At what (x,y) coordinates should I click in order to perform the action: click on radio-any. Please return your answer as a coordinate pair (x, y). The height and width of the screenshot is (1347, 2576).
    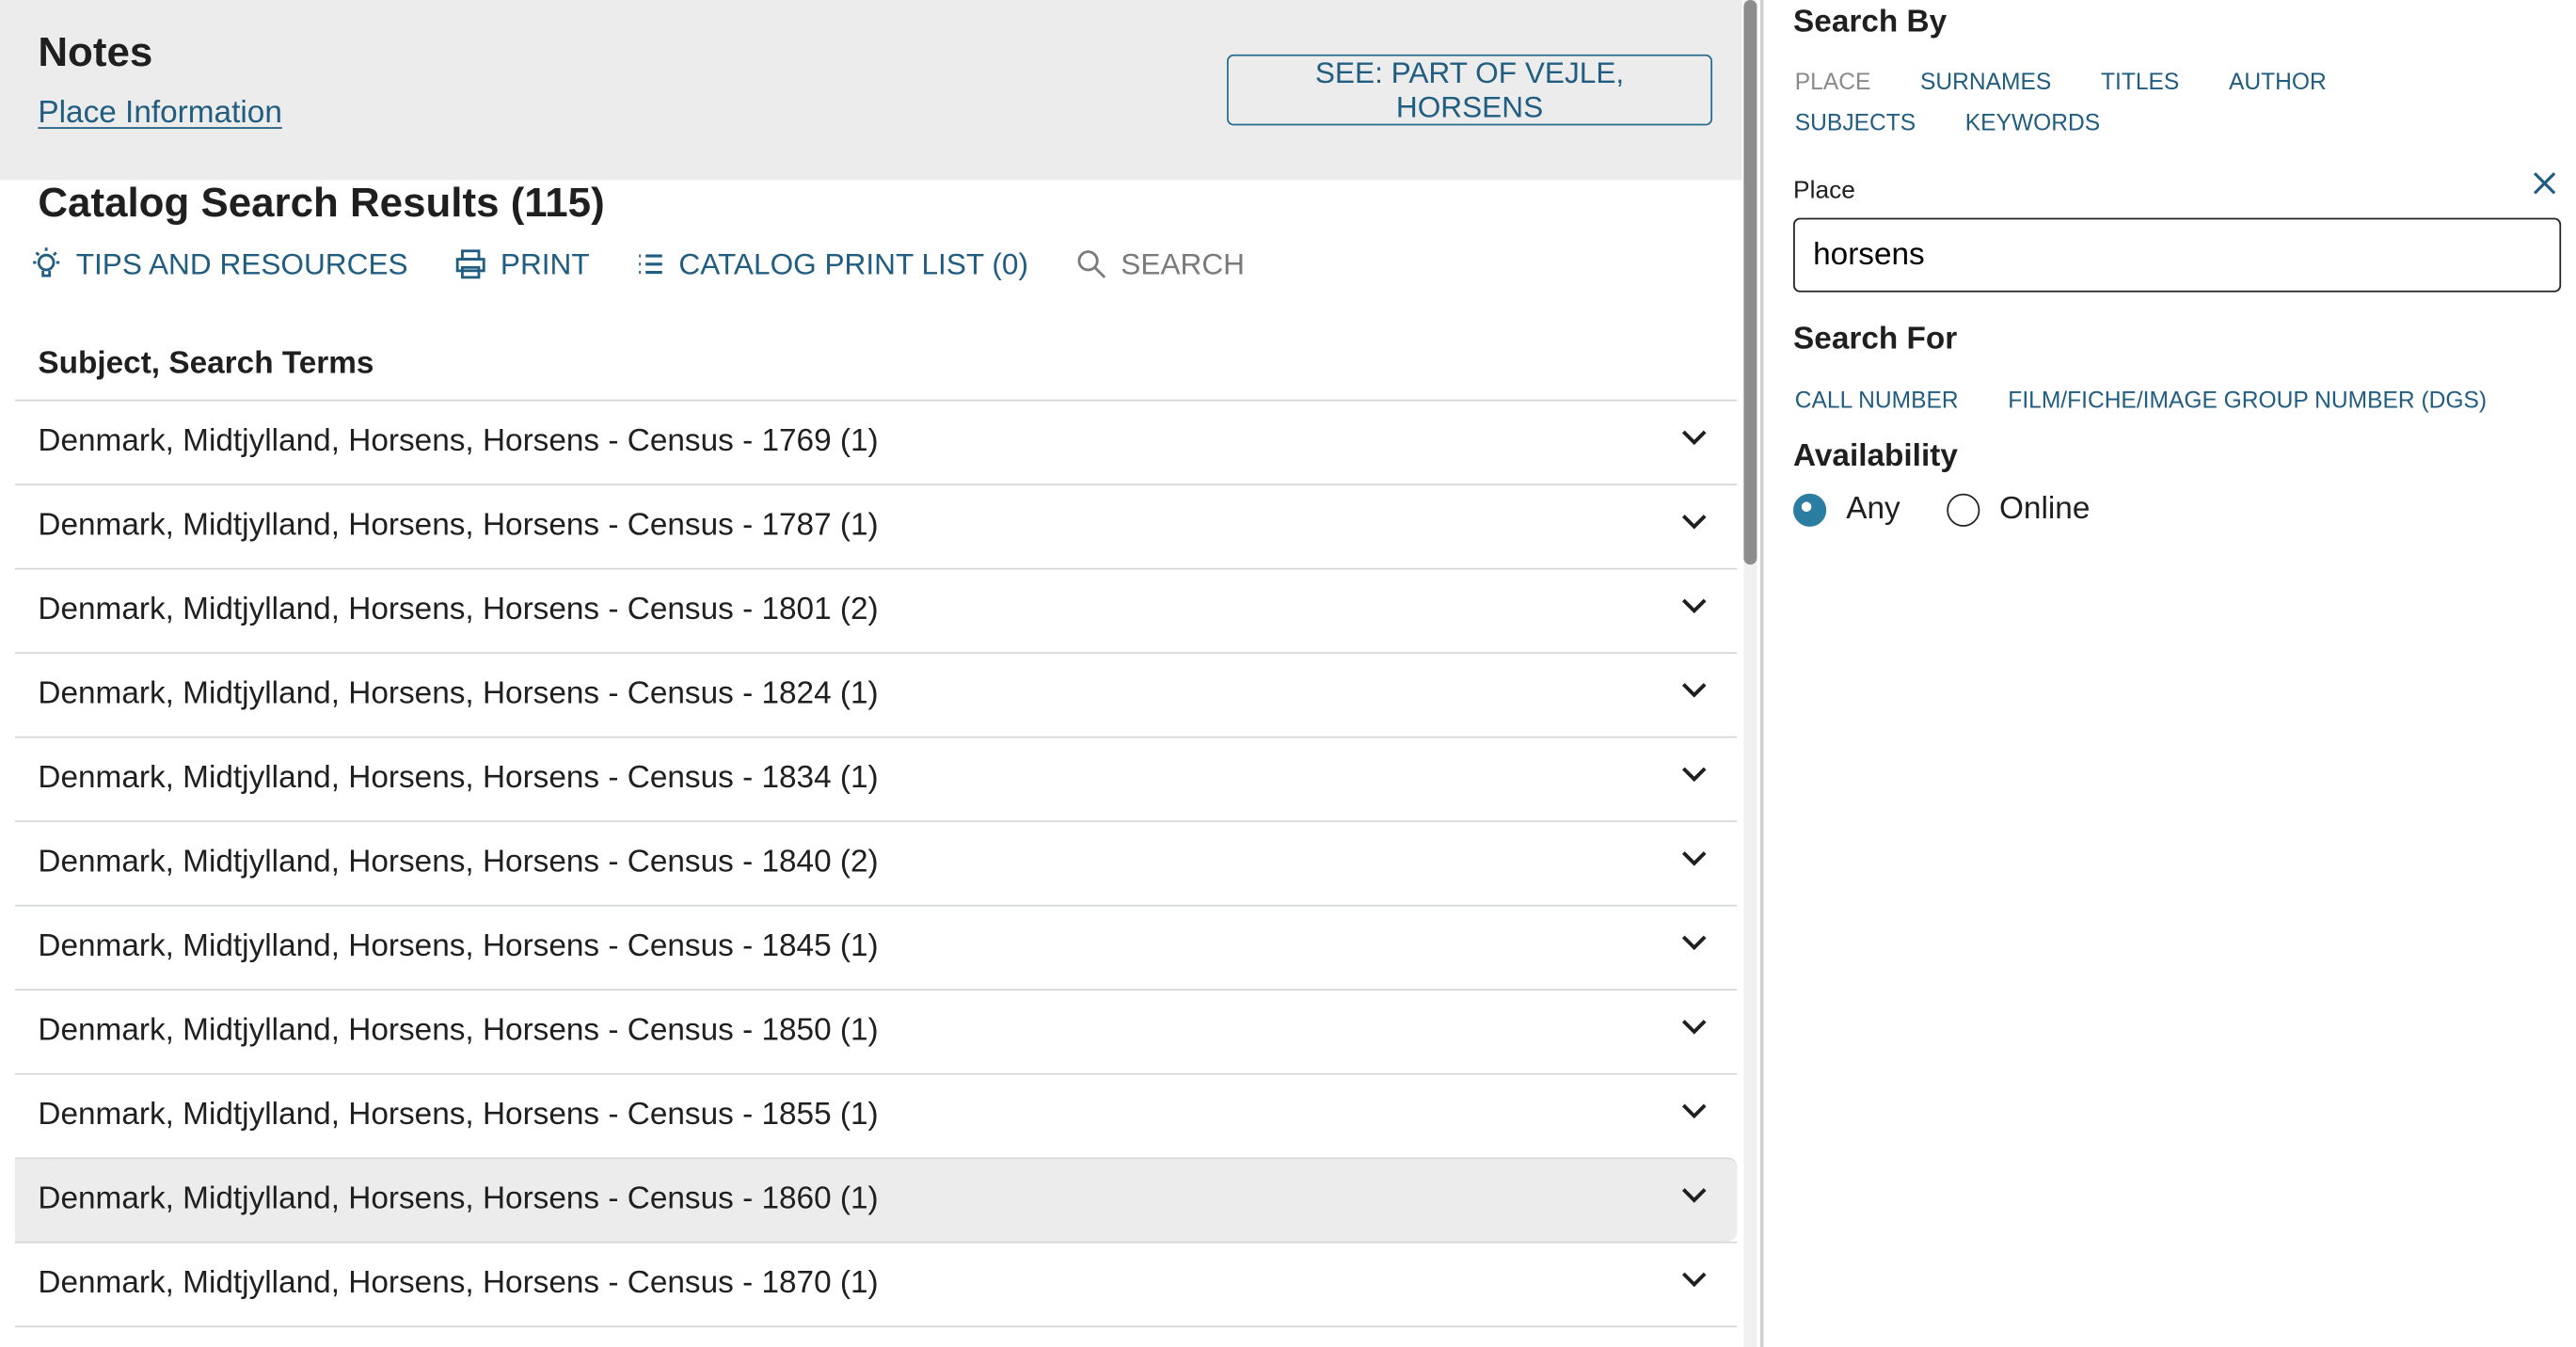
    Looking at the image, I should click on (1810, 510).